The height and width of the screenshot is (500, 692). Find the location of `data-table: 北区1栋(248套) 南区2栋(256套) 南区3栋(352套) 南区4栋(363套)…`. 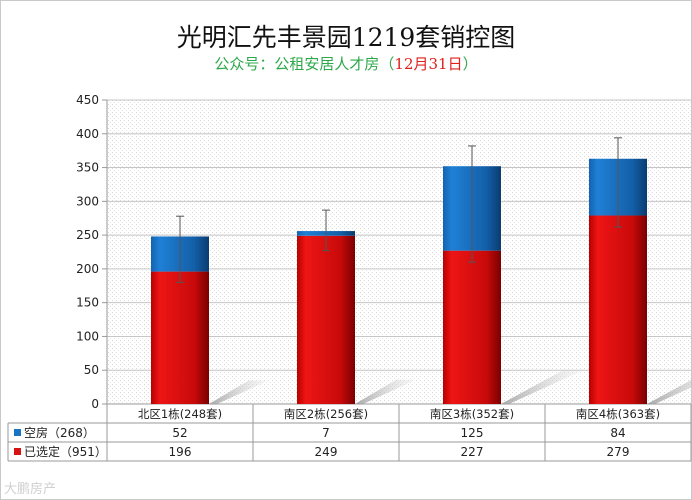

data-table: 北区1栋(248套) 南区2栋(256套) 南区3栋(352套) 南区4栋(363套)… is located at coordinates (349, 433).